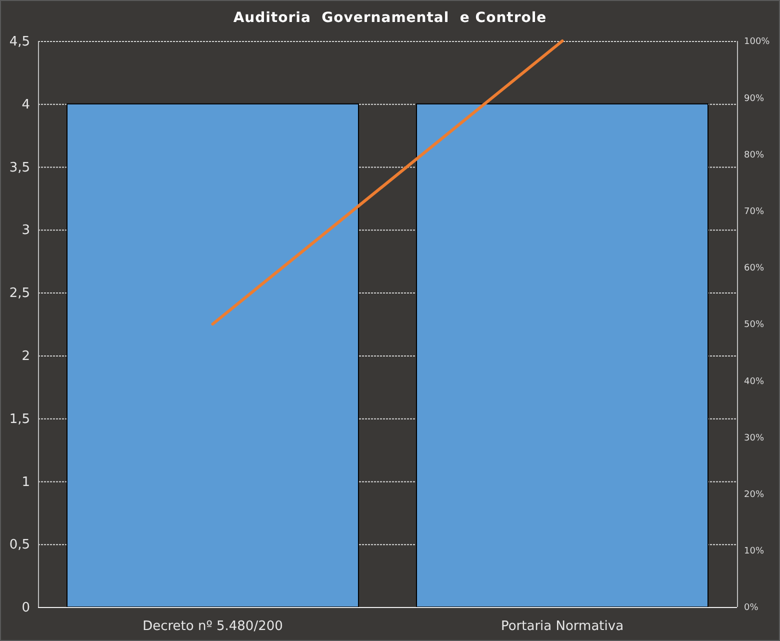 The height and width of the screenshot is (641, 780). I want to click on y-tick-label: 3,5, so click(19, 168).